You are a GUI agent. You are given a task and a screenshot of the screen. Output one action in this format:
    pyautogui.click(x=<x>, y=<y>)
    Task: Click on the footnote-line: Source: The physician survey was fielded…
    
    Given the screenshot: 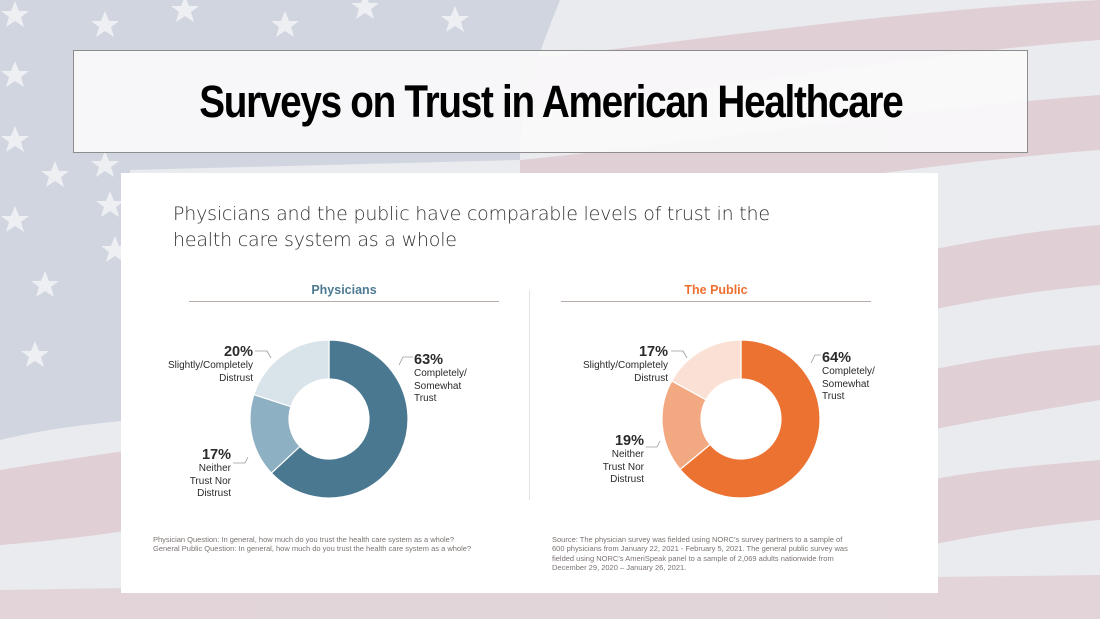 What is the action you would take?
    pyautogui.click(x=697, y=539)
    